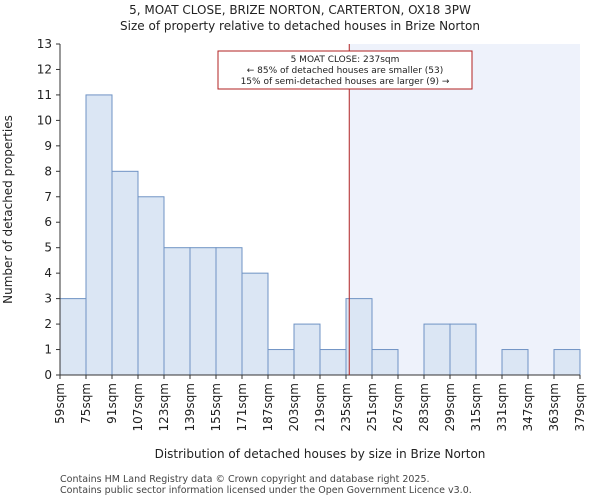 This screenshot has height=500, width=600. I want to click on x-tick-label: 379sqm, so click(580, 407).